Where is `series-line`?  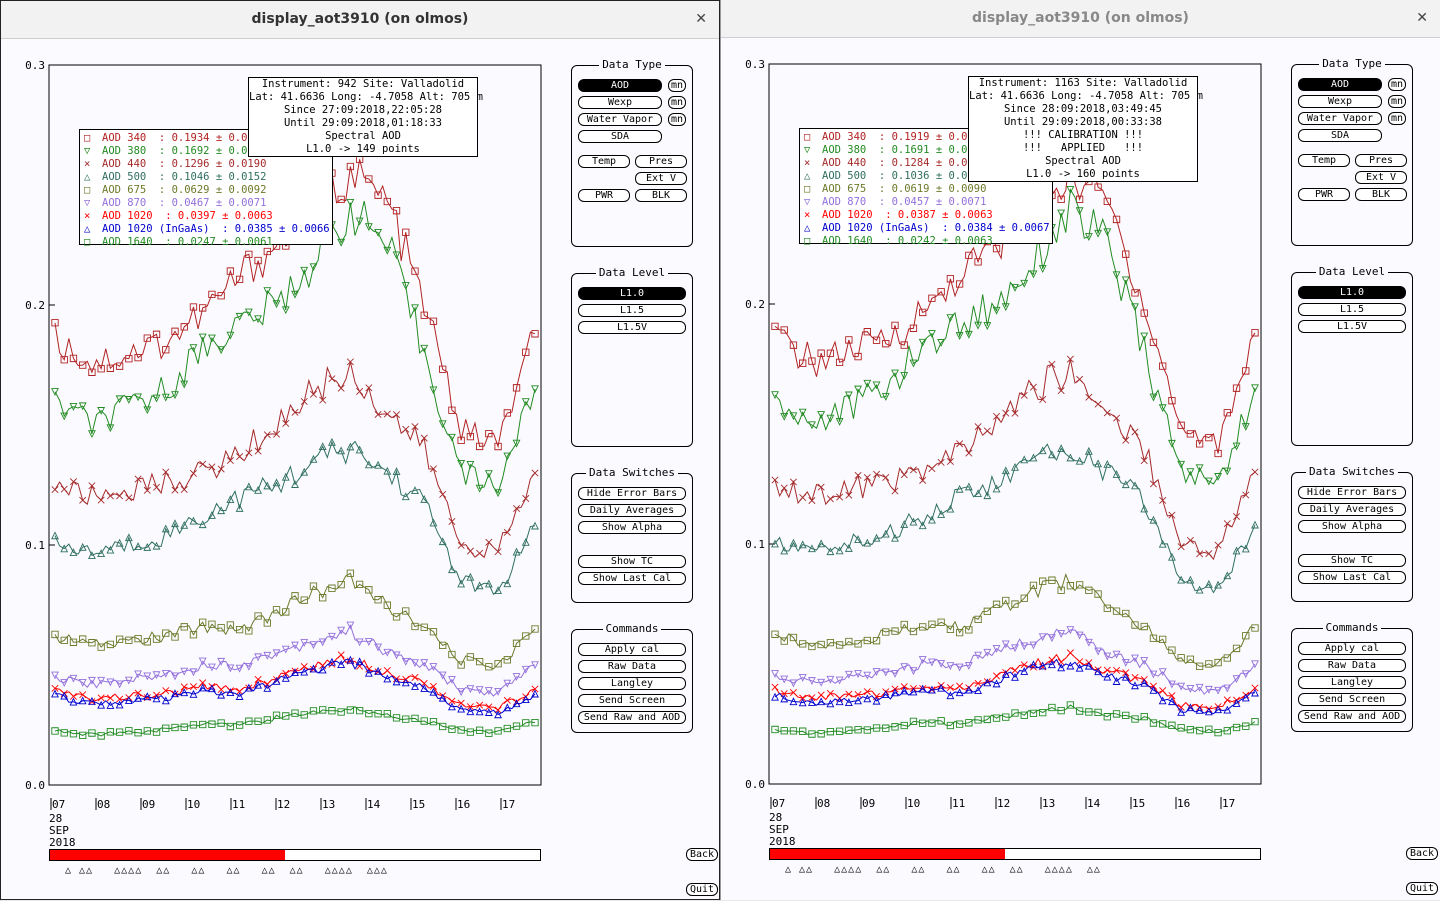
series-line is located at coordinates (1015, 518).